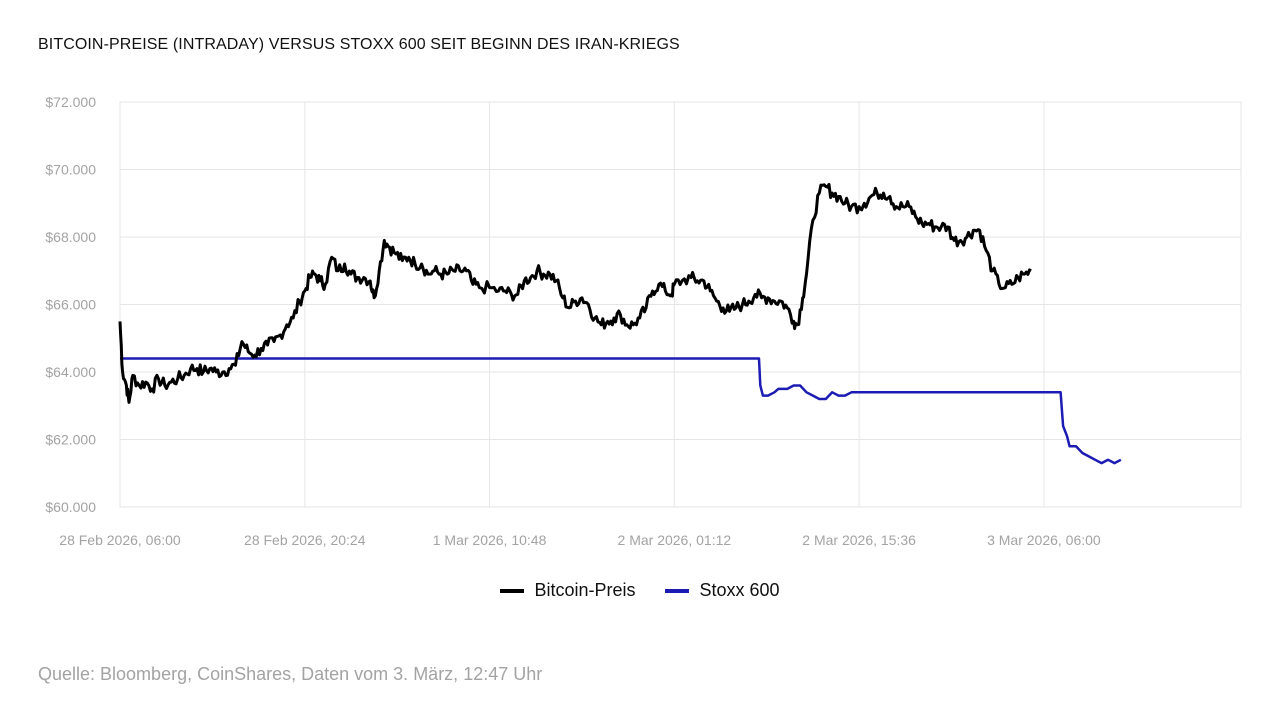 The image size is (1280, 720). I want to click on legend-label-bitcoin: Bitcoin-Preis, so click(585, 590).